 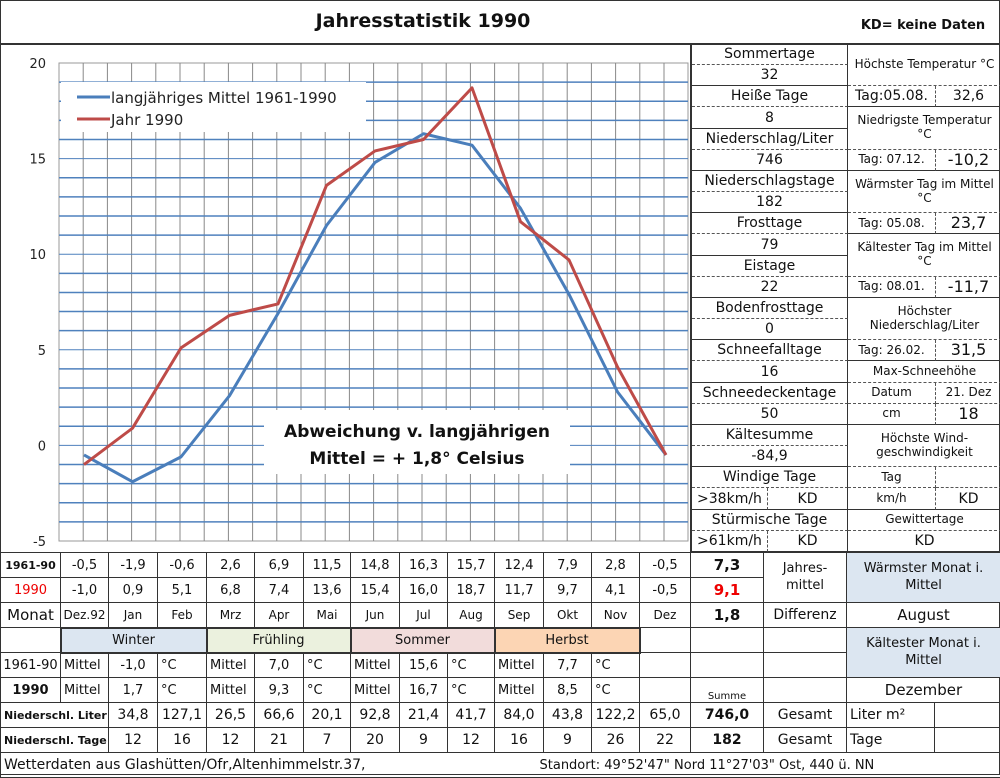 What do you see at coordinates (770, 202) in the screenshot?
I see `stat-value: 182` at bounding box center [770, 202].